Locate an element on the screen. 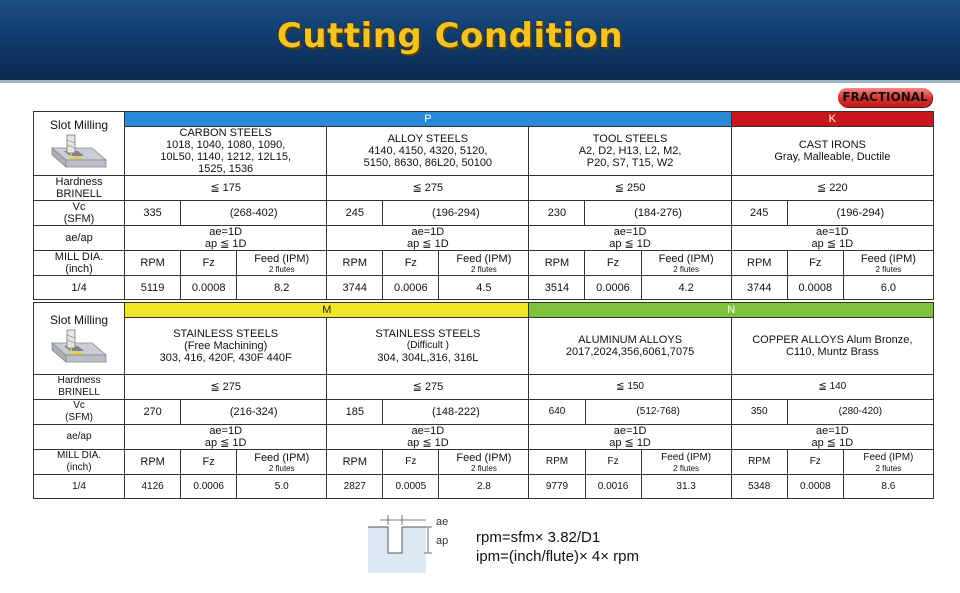 The height and width of the screenshot is (593, 960). group-header-p: P is located at coordinates (428, 119).